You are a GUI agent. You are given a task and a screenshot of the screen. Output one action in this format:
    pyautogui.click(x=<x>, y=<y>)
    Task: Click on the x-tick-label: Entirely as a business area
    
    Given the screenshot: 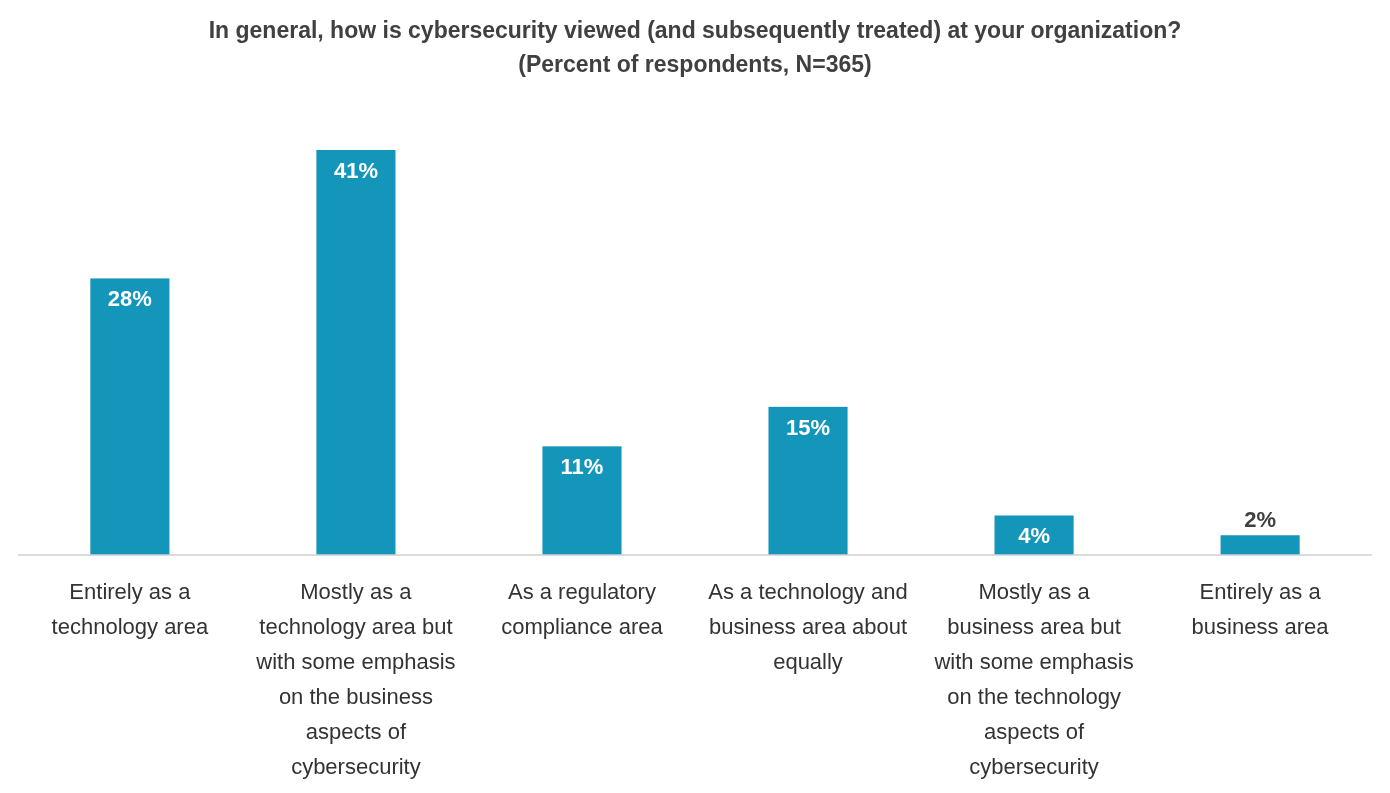 What is the action you would take?
    pyautogui.click(x=1260, y=609)
    